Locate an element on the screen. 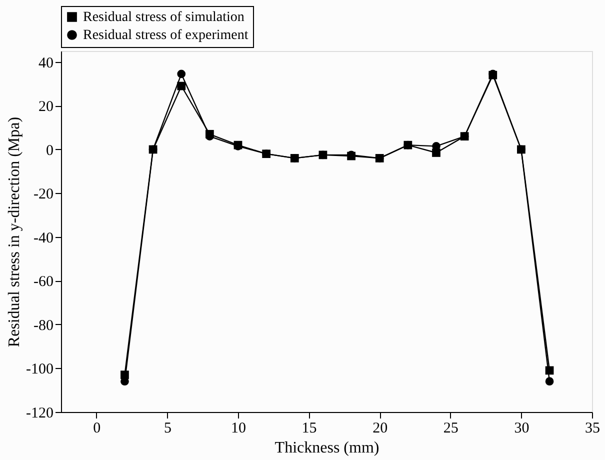 This screenshot has height=467, width=615. y-tick-label: -80 is located at coordinates (44, 326).